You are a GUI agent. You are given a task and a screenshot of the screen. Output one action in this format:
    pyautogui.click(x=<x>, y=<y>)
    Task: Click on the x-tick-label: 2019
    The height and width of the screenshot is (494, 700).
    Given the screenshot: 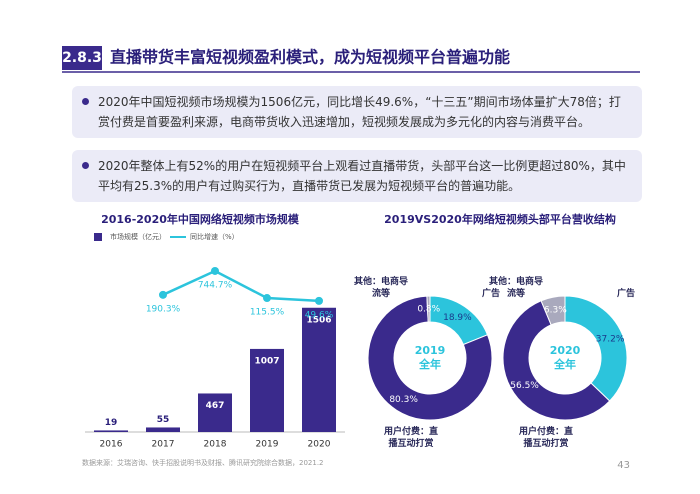 What is the action you would take?
    pyautogui.click(x=267, y=445)
    